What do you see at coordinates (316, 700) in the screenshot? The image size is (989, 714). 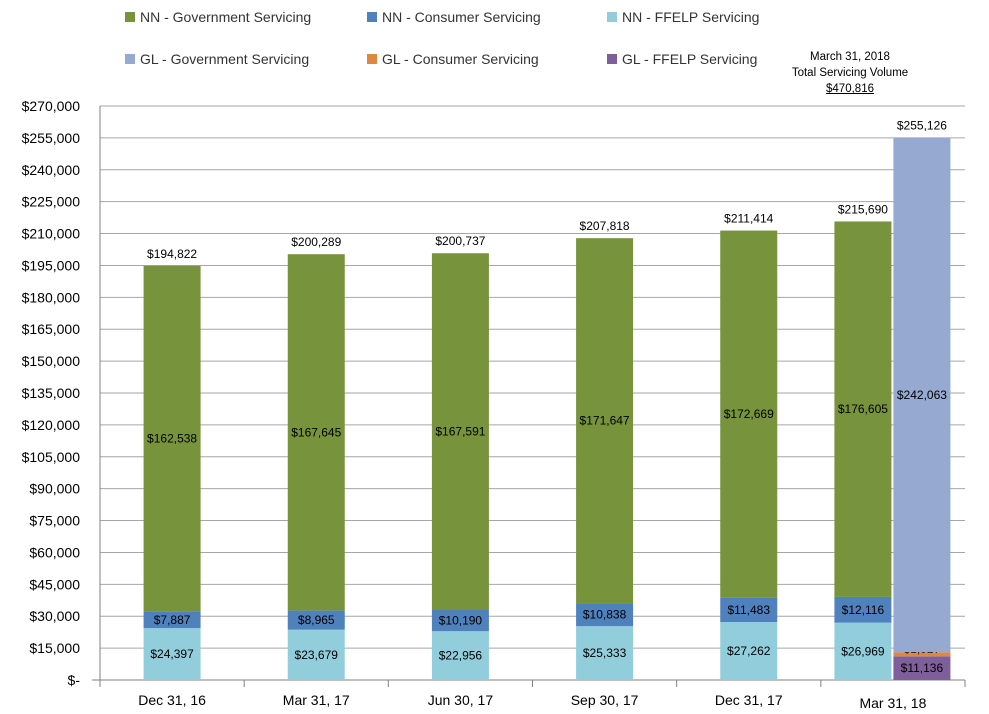 I see `x-tick-label: Mar 31, 17` at bounding box center [316, 700].